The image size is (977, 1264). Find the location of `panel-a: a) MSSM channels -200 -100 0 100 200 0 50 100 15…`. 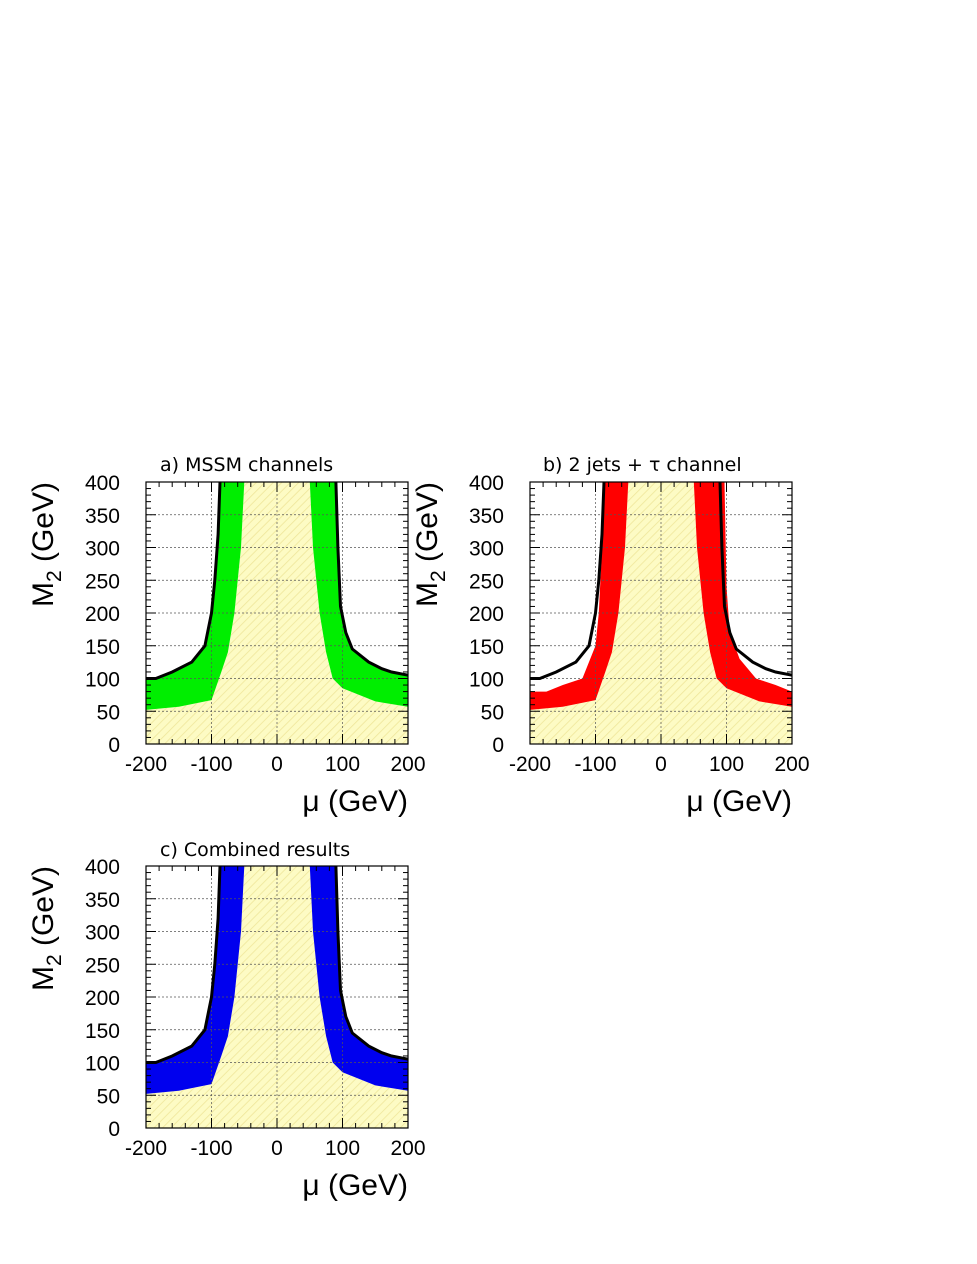

panel-a: a) MSSM channels -200 -100 0 100 200 0 50 100 15… is located at coordinates (226, 636).